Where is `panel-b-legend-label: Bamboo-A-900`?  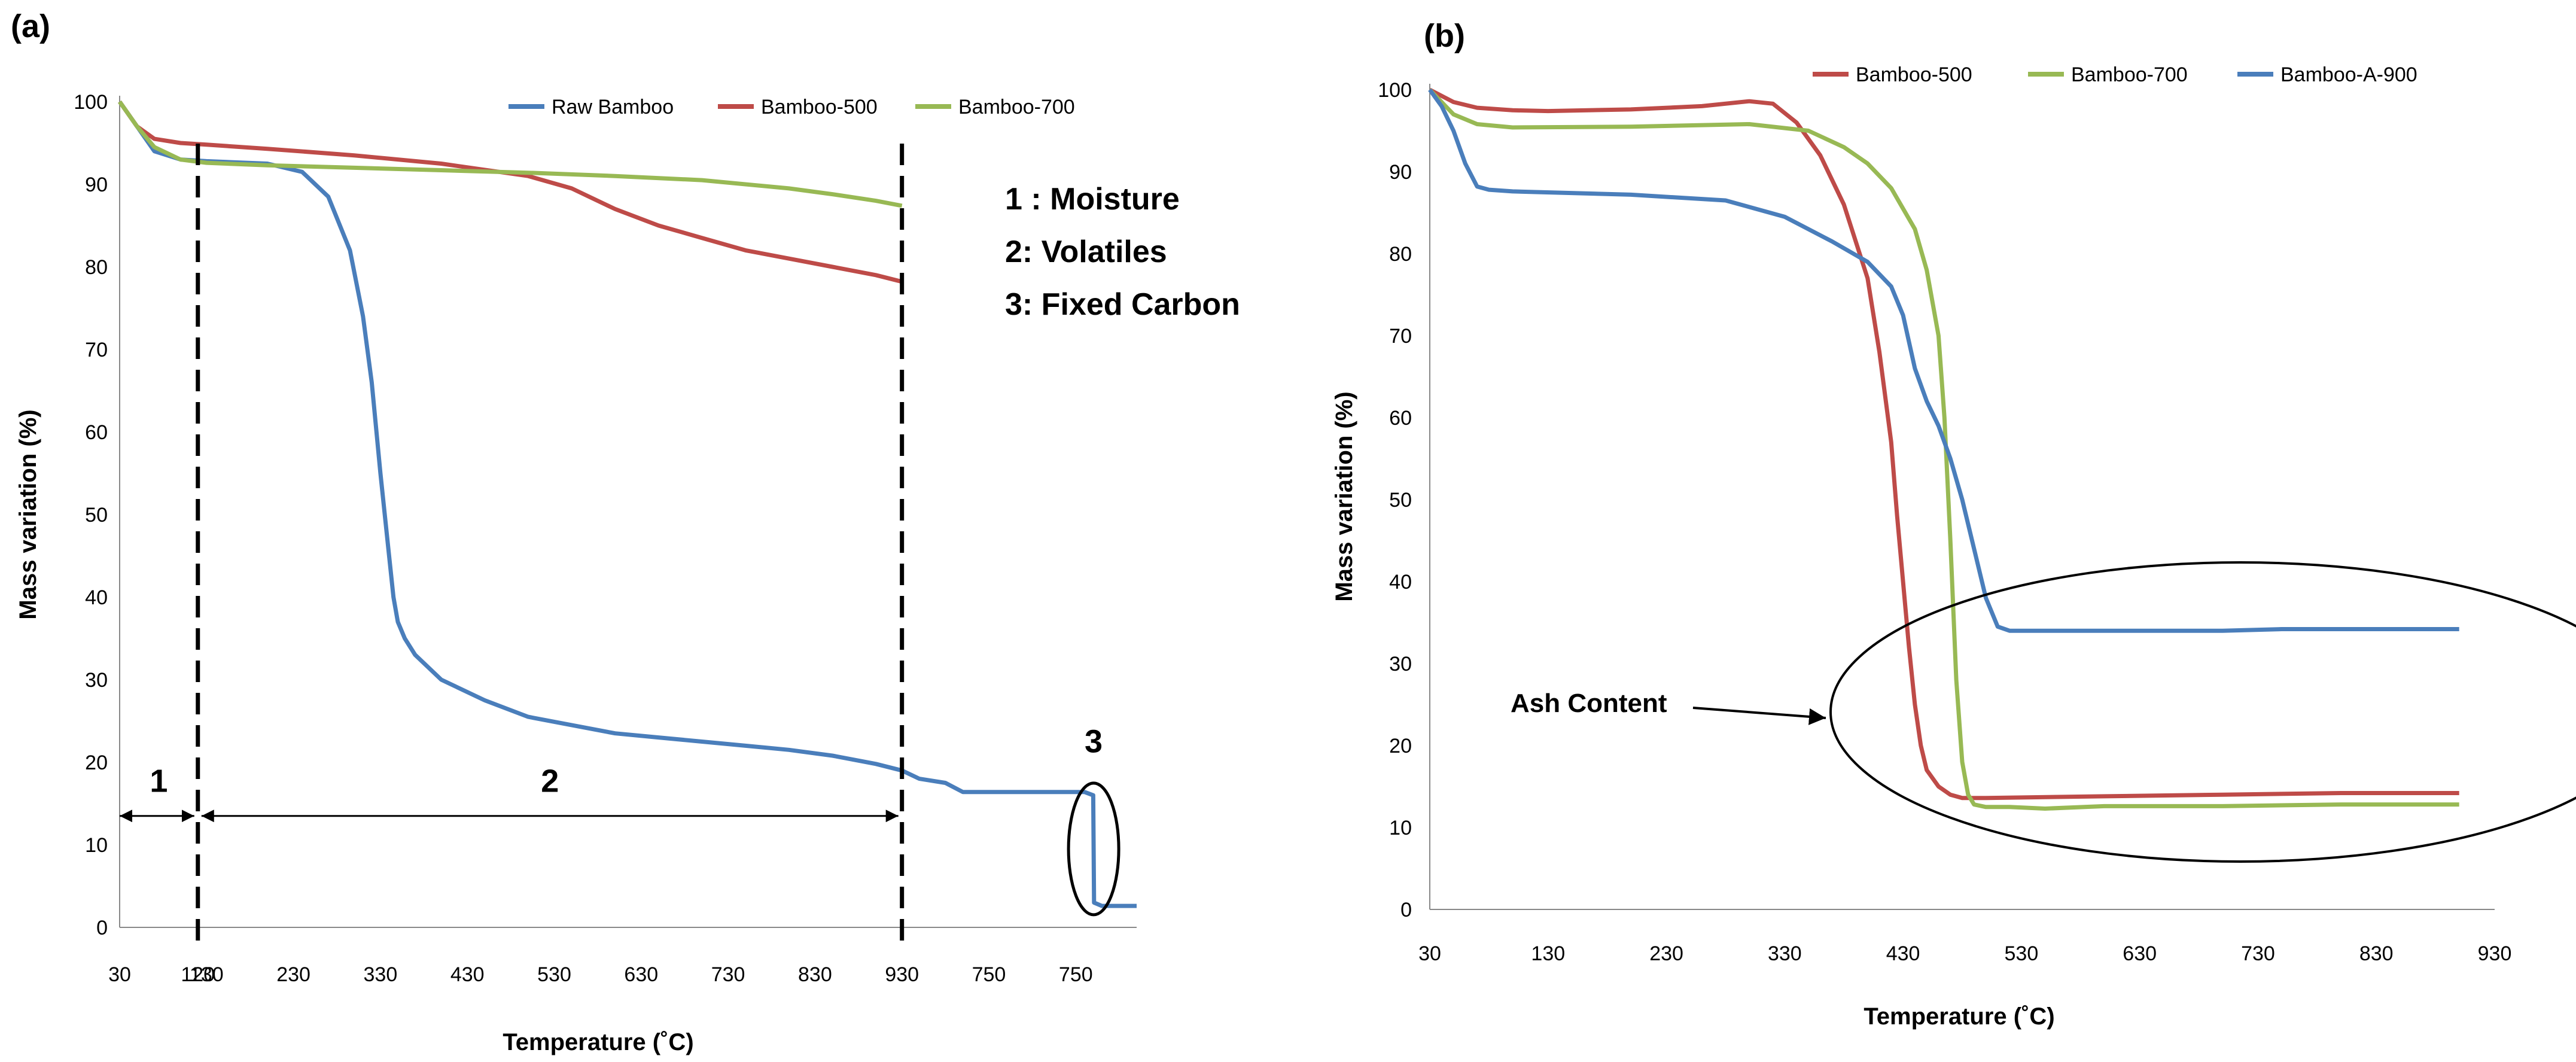
panel-b-legend-label: Bamboo-A-900 is located at coordinates (2348, 74).